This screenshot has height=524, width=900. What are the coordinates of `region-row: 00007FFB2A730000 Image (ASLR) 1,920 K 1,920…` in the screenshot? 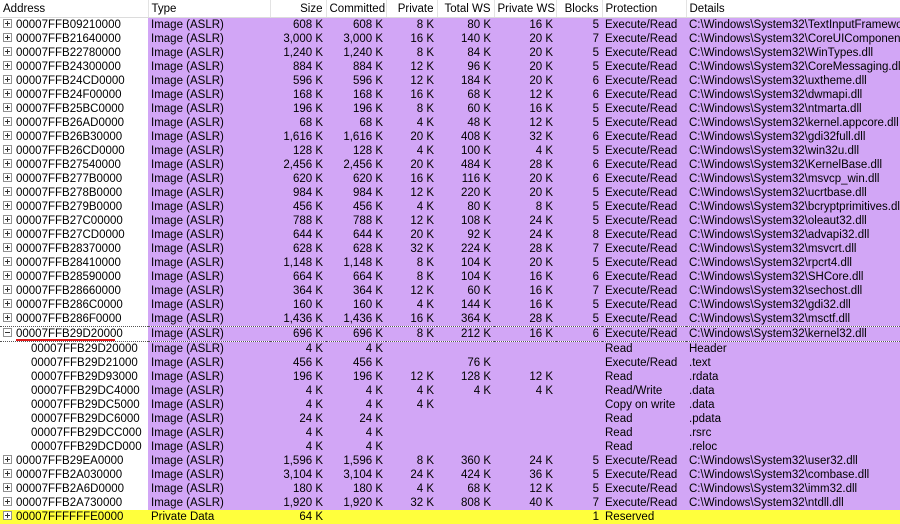 It's located at (450, 503).